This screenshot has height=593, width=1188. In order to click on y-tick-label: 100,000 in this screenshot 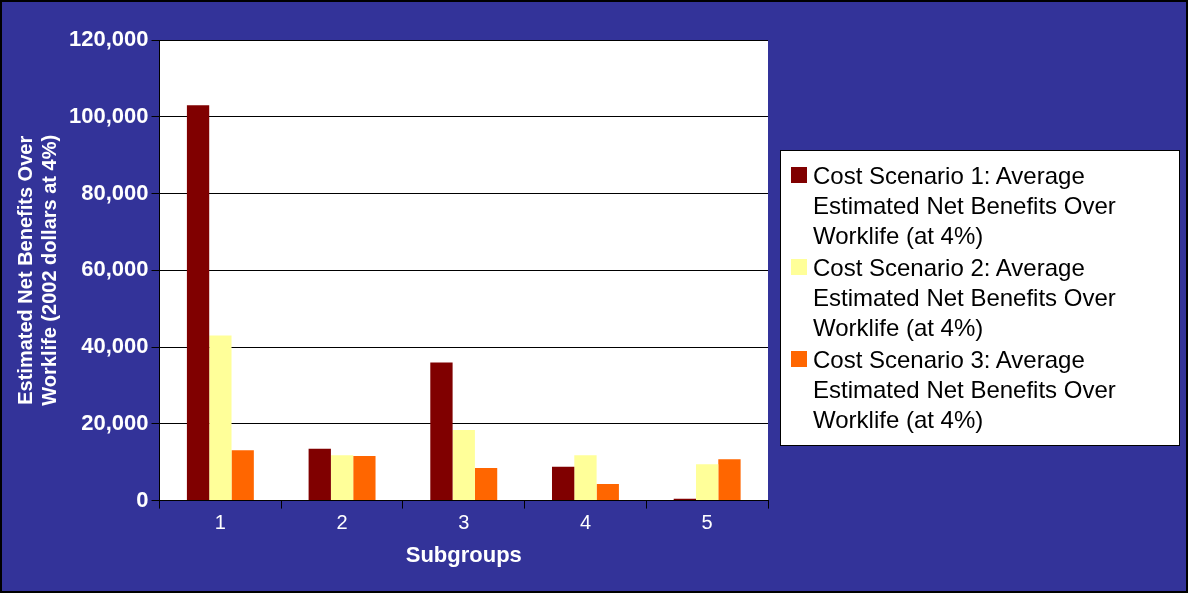, I will do `click(108, 115)`.